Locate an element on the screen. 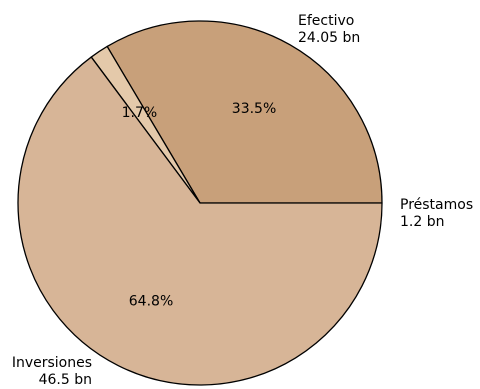 The width and height of the screenshot is (480, 389). slice-label-efectivo: Efectivo is located at coordinates (326, 21).